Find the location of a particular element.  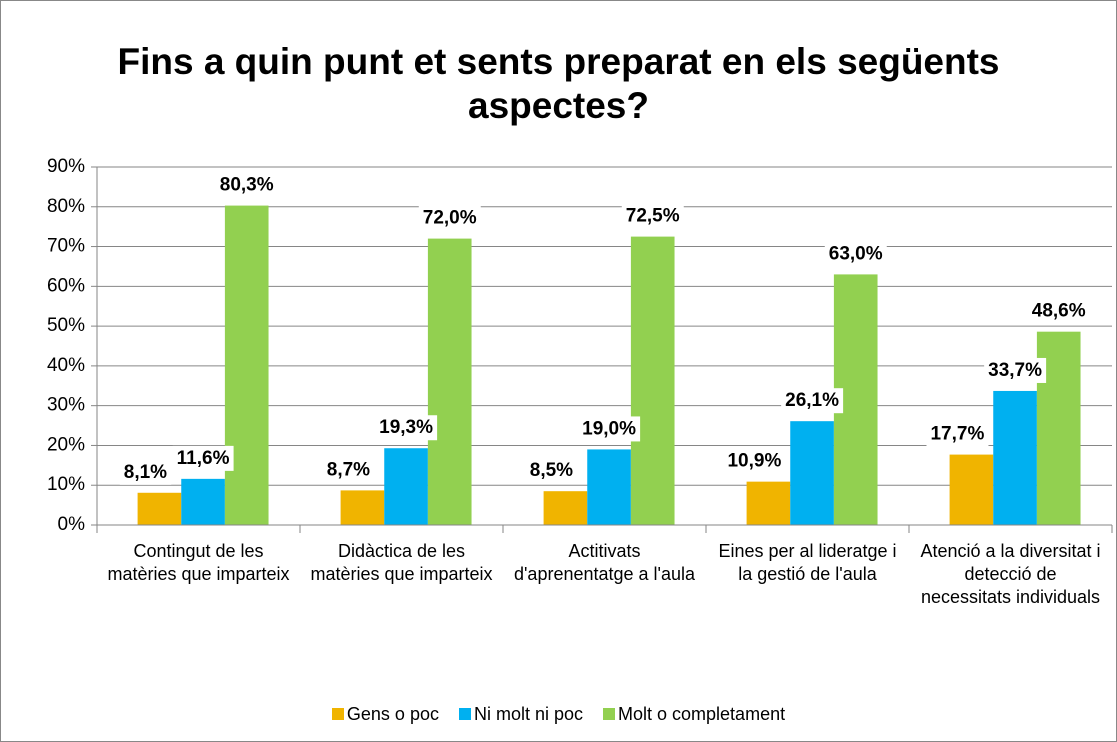

legend-item: Gens o poc is located at coordinates (385, 714).